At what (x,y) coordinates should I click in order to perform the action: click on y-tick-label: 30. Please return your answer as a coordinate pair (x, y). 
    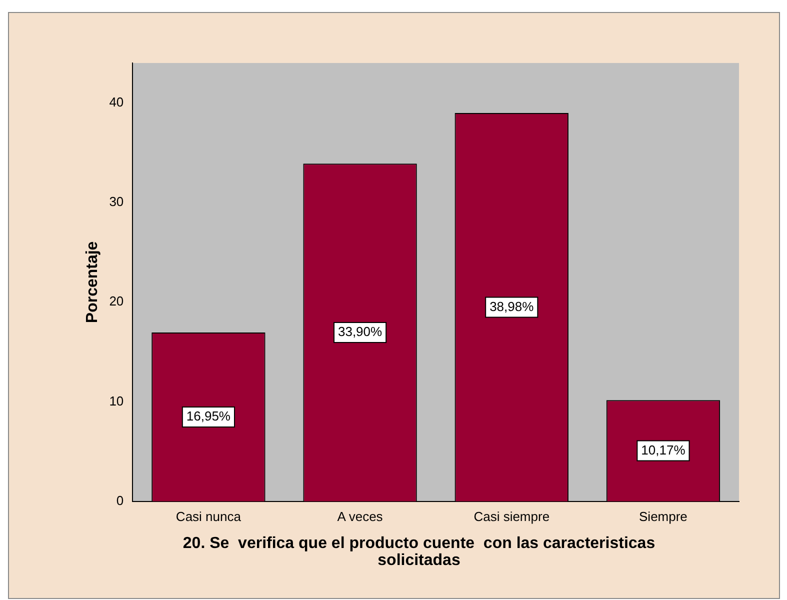
    Looking at the image, I should click on (116, 202).